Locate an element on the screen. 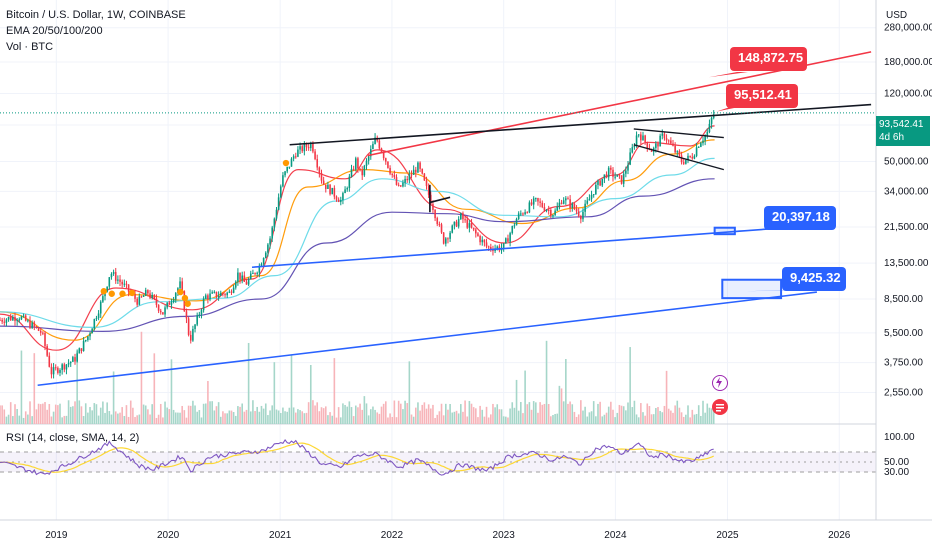 Image resolution: width=932 pixels, height=550 pixels. time-tick-4: 2023 is located at coordinates (504, 535).